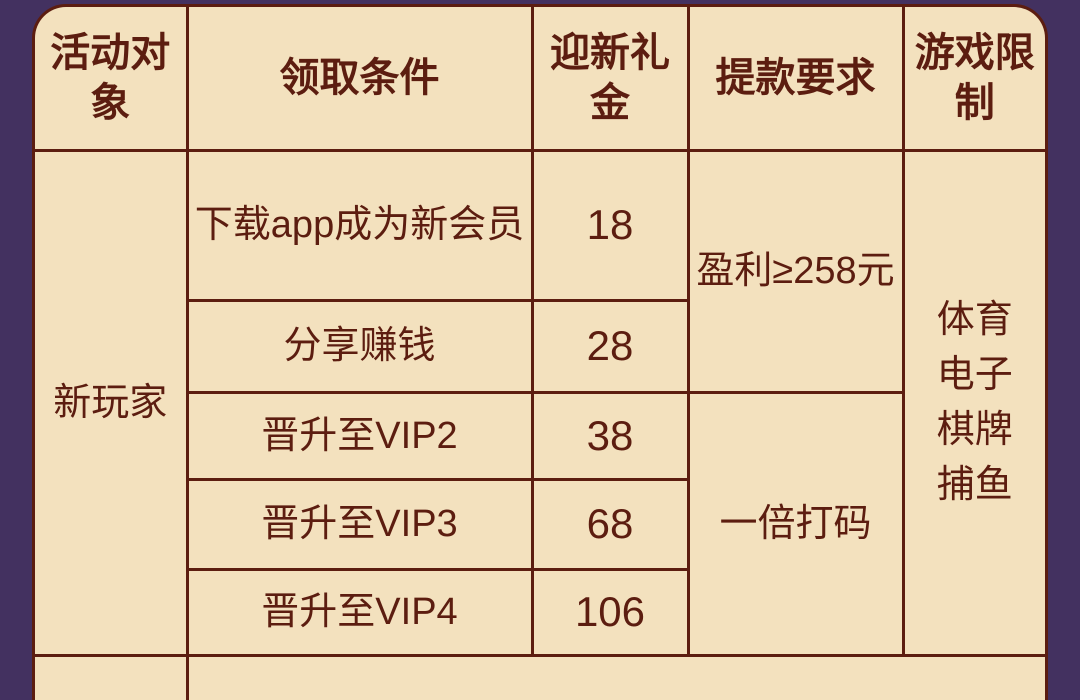 The height and width of the screenshot is (700, 1080). What do you see at coordinates (359, 346) in the screenshot?
I see `cell-condition-share-earn: 分享赚钱` at bounding box center [359, 346].